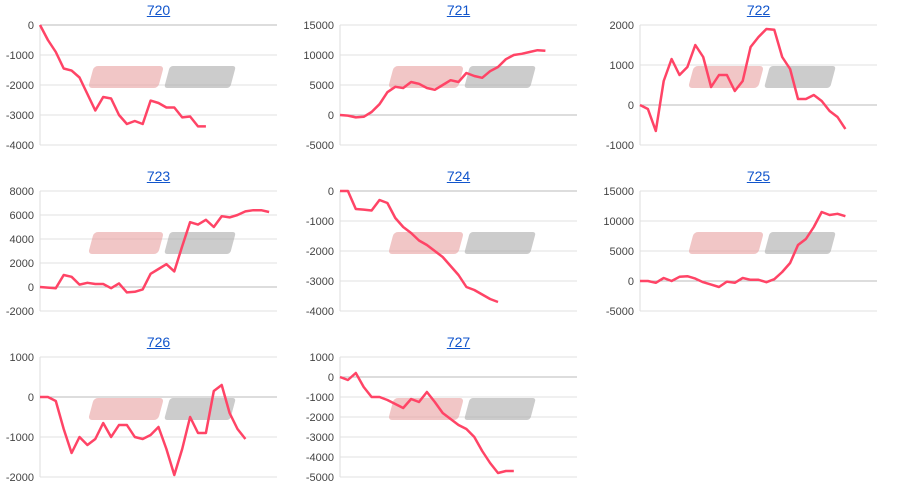  I want to click on chart-panel-727: 727 1000 0 -1000 -2000 -3000 -4000 -5000, so click(450, 415).